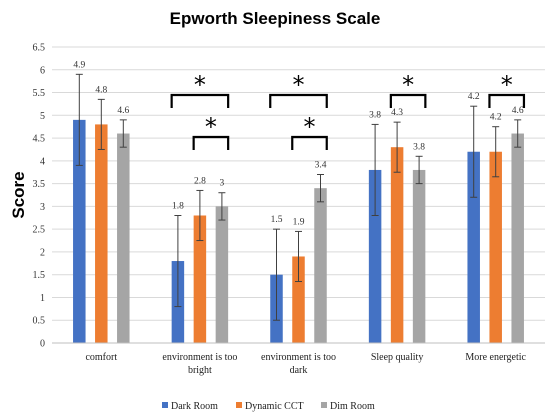 The height and width of the screenshot is (415, 550). I want to click on legend-label: Dynamic CCT, so click(274, 406).